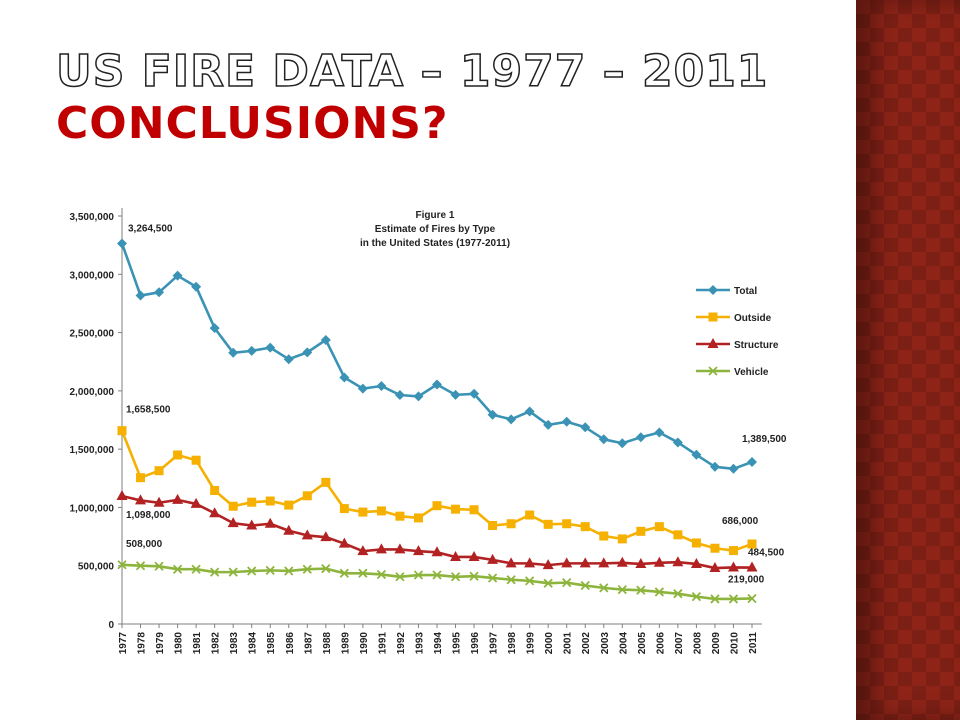 The width and height of the screenshot is (960, 720). I want to click on x-tick-label: 1983, so click(234, 643).